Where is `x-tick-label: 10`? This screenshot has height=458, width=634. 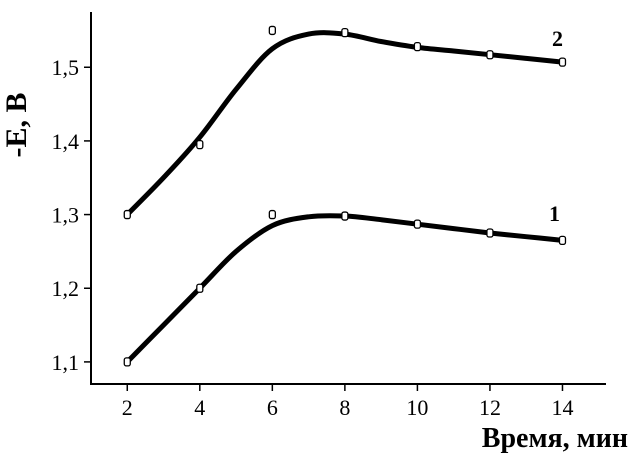 x-tick-label: 10 is located at coordinates (417, 407).